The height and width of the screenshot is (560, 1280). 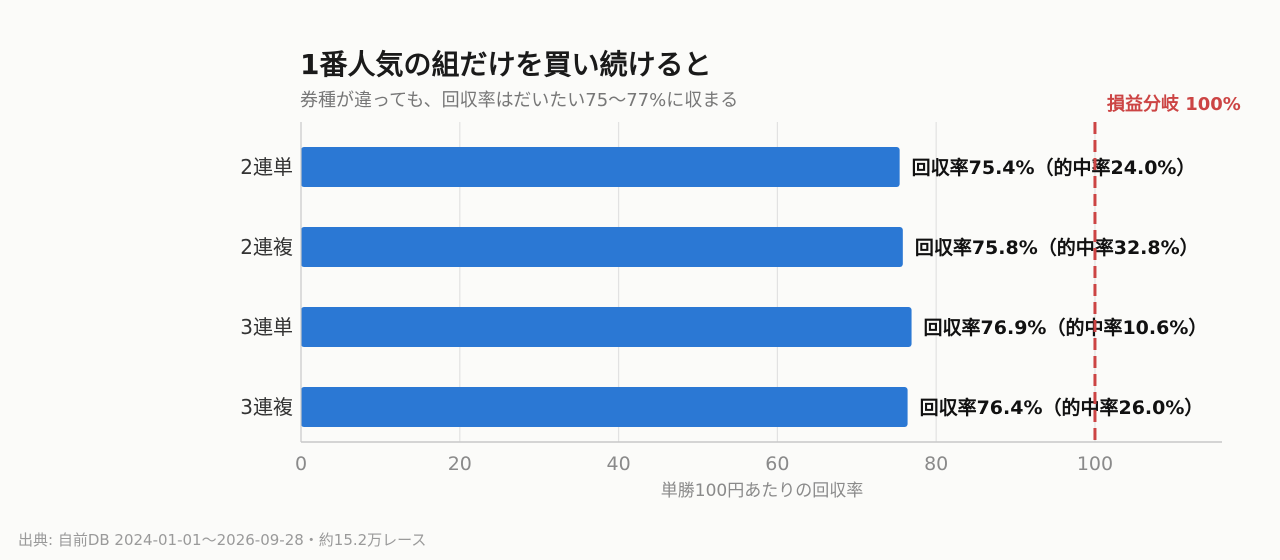 I want to click on x-axis-label: 単勝100円あたりの回収率, so click(x=762, y=491).